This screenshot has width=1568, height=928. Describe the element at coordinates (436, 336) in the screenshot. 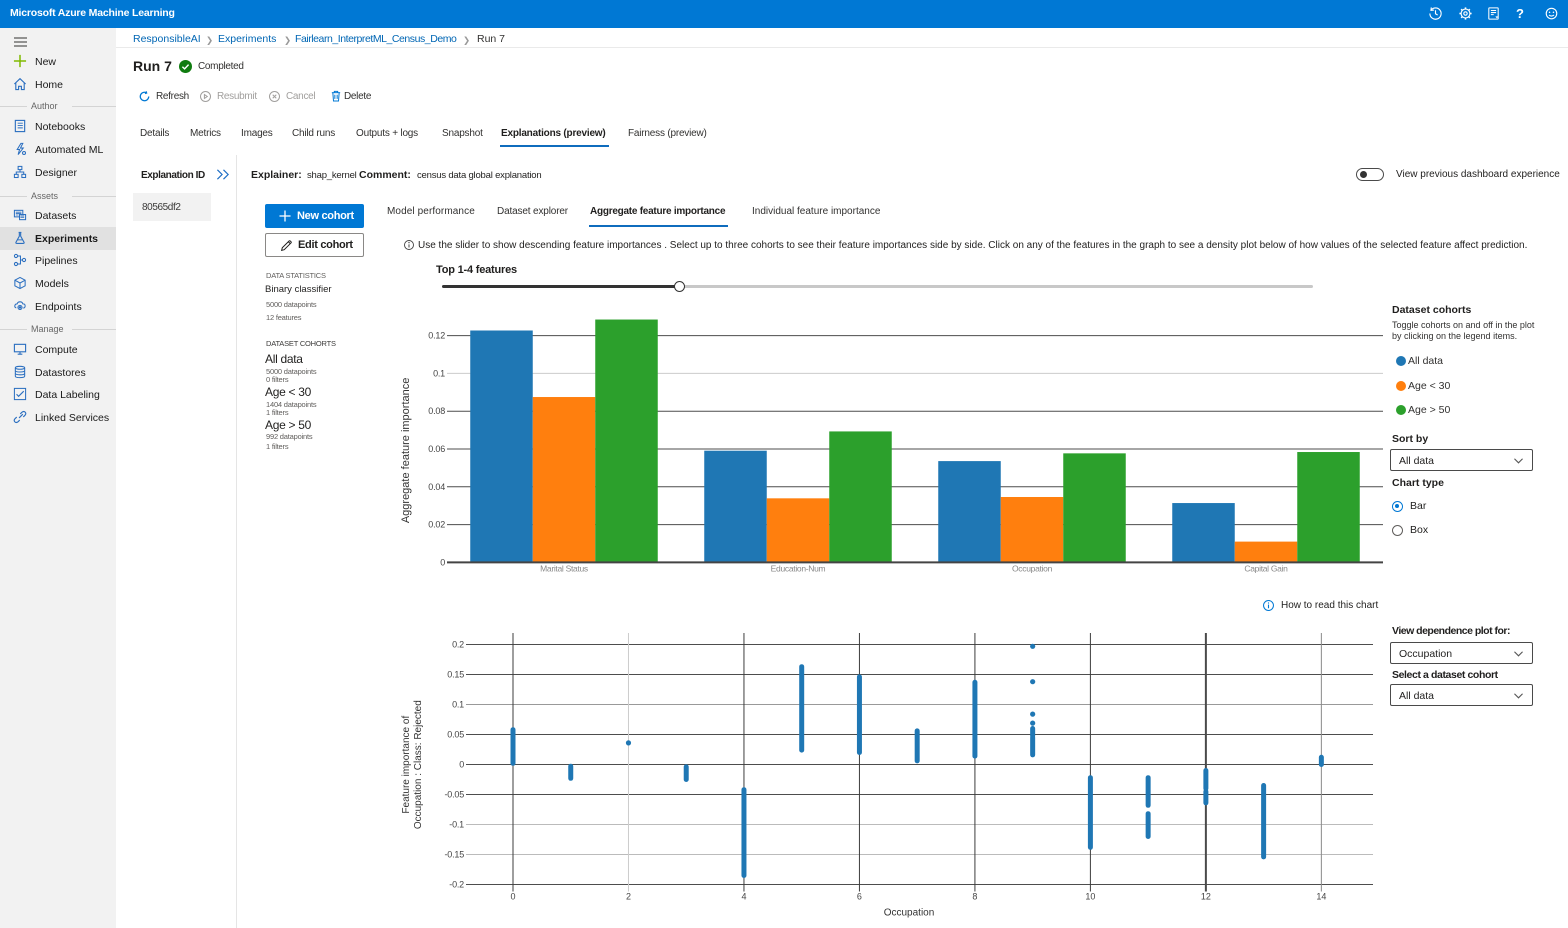

I see `svg-text: 0.12` at that location.